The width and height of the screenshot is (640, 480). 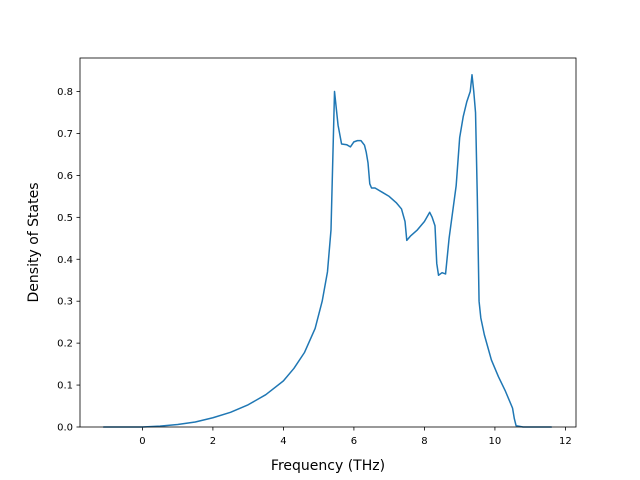 I want to click on y-tick-label: 0.6, so click(x=65, y=176).